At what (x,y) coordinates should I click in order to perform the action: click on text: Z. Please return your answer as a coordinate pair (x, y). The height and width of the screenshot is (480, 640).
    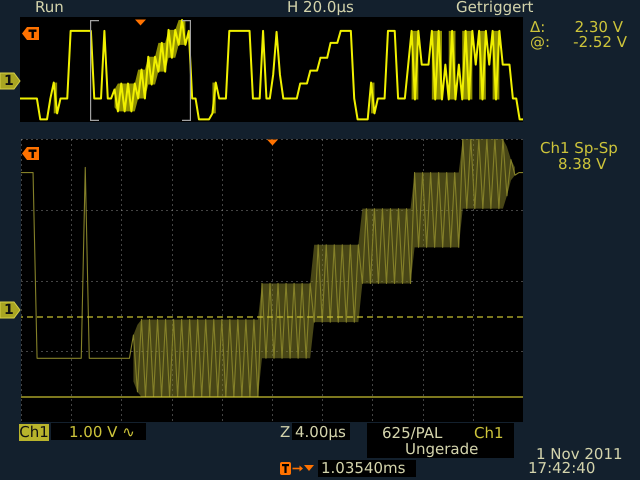
    Looking at the image, I should click on (285, 432).